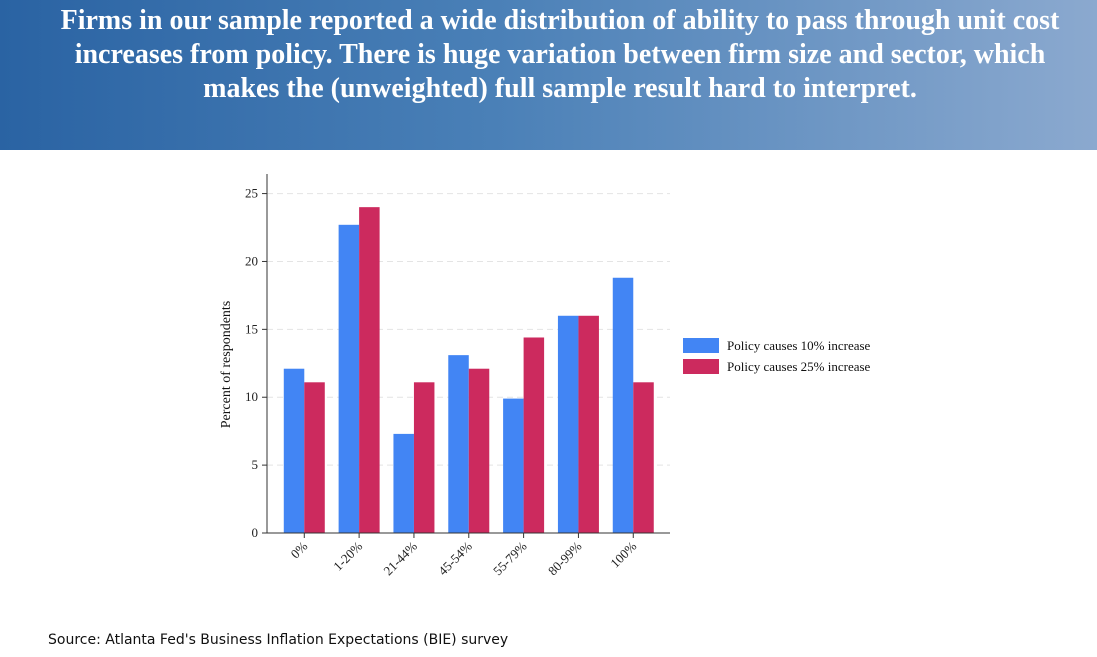 The image size is (1097, 657). I want to click on x-tick-label-4: 55-79%, so click(510, 558).